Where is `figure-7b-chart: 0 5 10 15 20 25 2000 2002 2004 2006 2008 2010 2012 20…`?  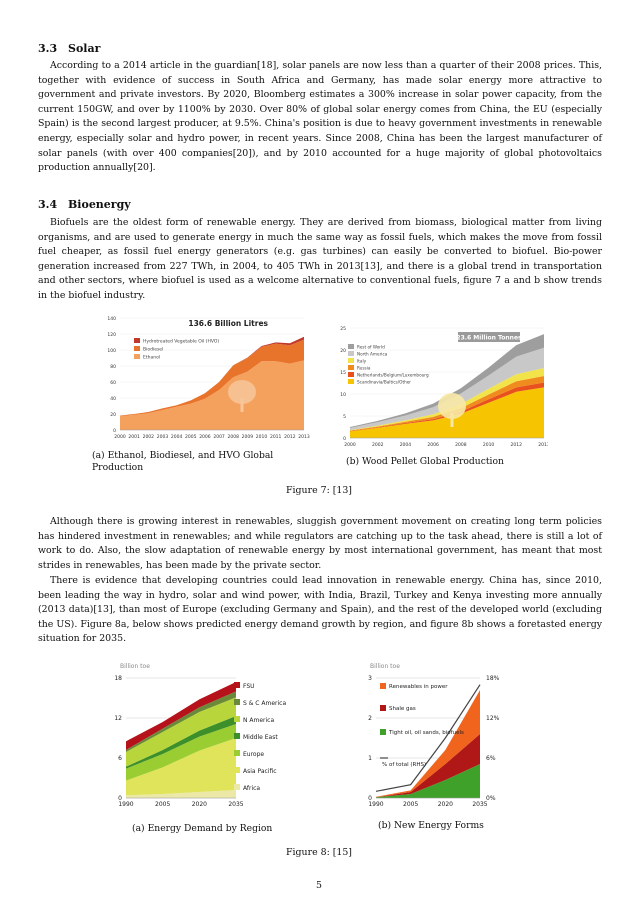 figure-7b-chart: 0 5 10 15 20 25 2000 2002 2004 2006 2008 2010 2012 20… is located at coordinates (440, 384).